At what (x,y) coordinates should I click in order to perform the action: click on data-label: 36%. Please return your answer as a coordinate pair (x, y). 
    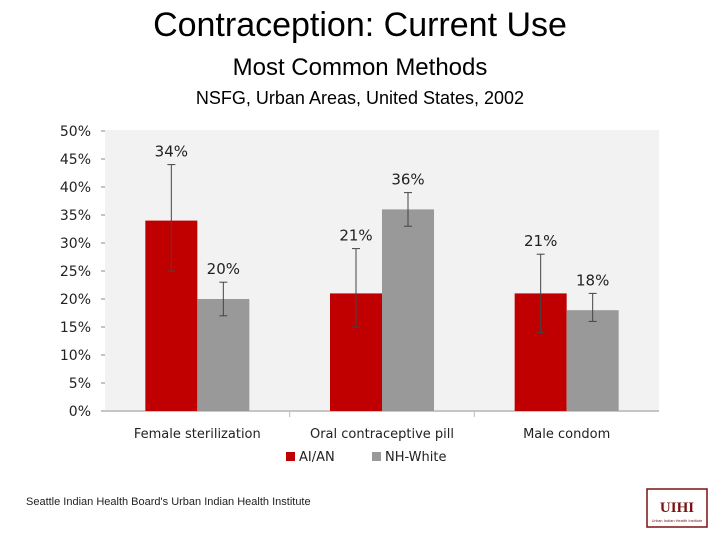
    Looking at the image, I should click on (407, 180).